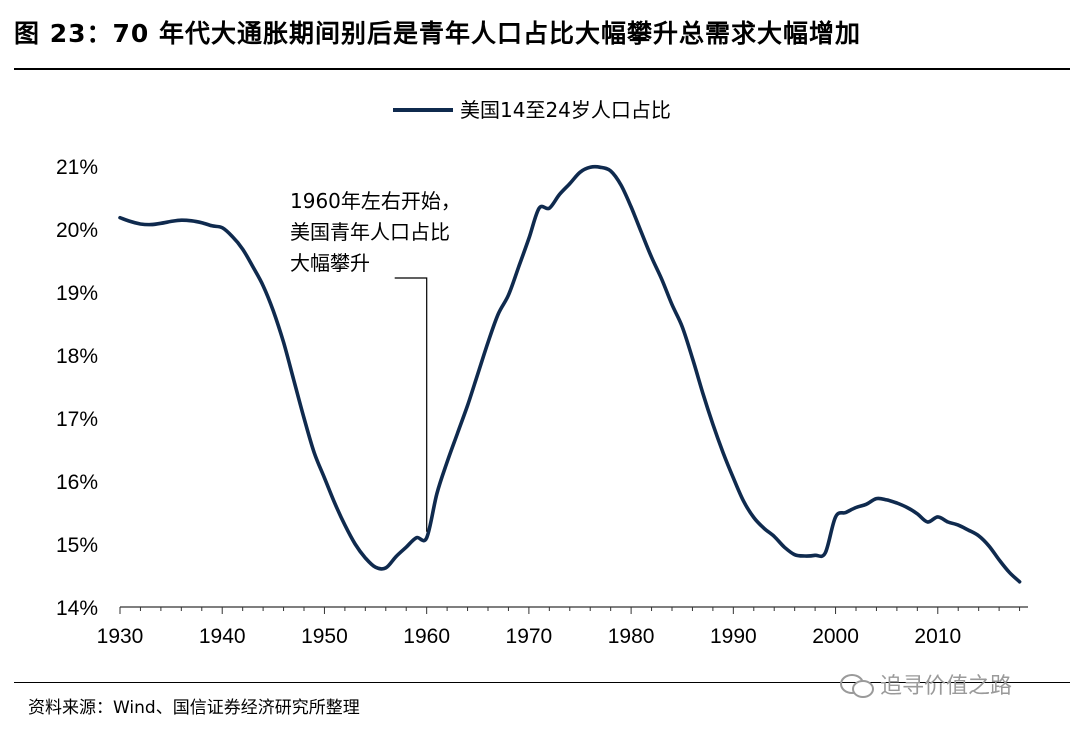 The width and height of the screenshot is (1080, 729). I want to click on wechat-icon, so click(857, 685).